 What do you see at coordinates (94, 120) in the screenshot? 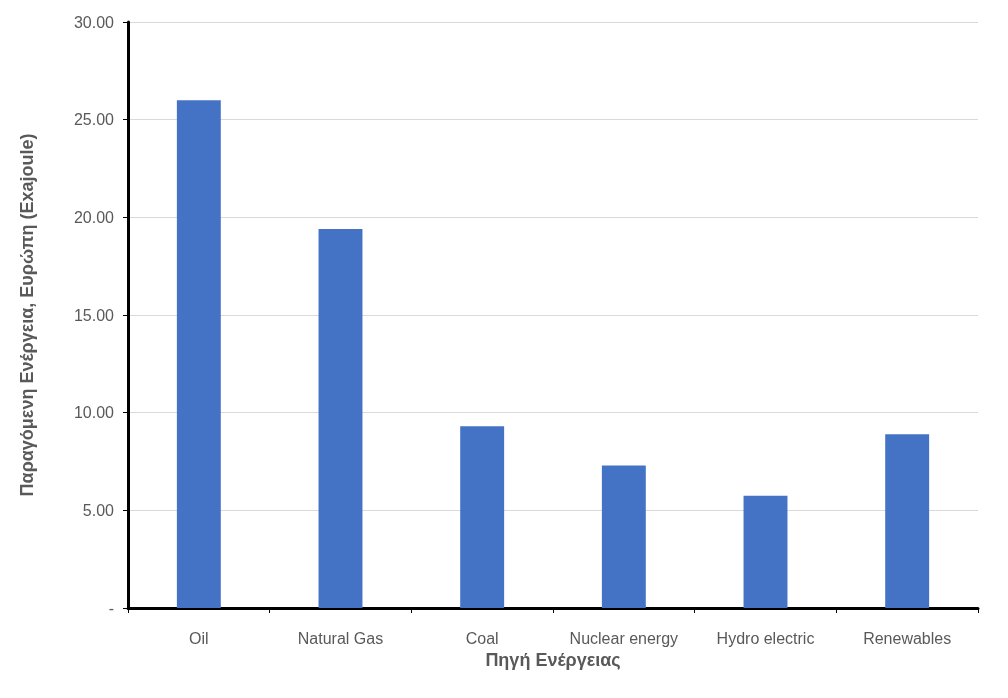
I see `y-tick-label: 25.00` at bounding box center [94, 120].